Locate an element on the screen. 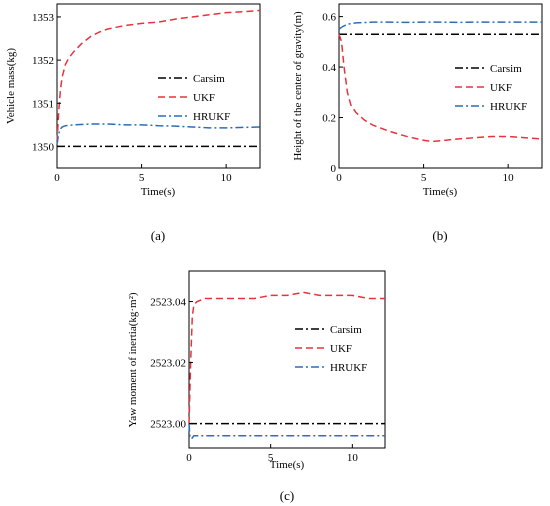 This screenshot has height=506, width=550. y-tick-label: 0.6 is located at coordinates (329, 18).